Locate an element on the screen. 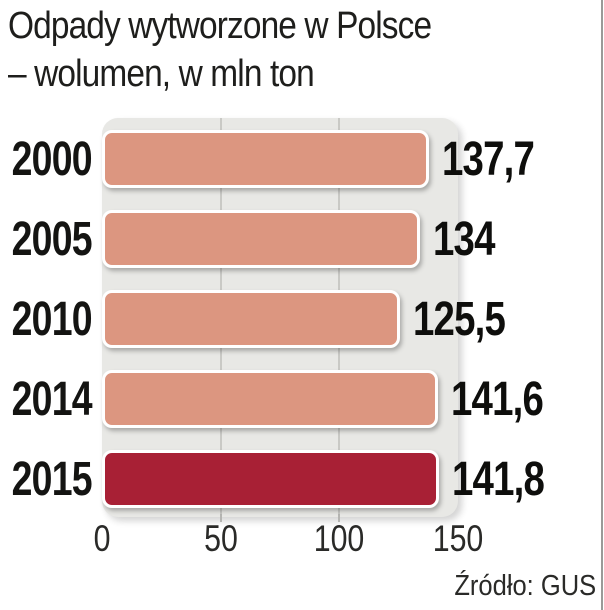  category-label-2010: 2010 is located at coordinates (46, 319).